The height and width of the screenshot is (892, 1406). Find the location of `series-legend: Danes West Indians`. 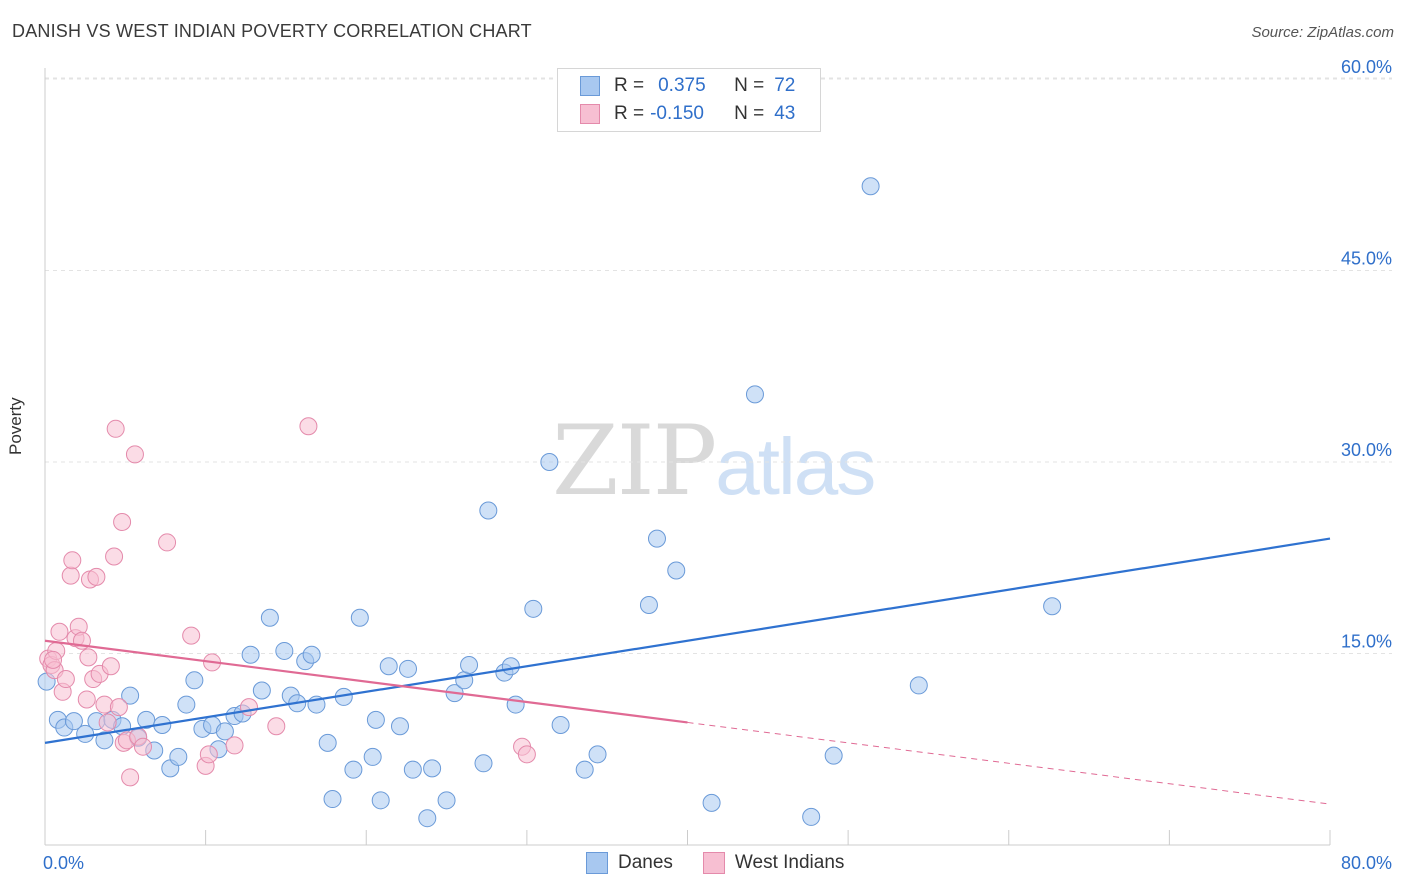

series-legend: Danes West Indians is located at coordinates (730, 863).